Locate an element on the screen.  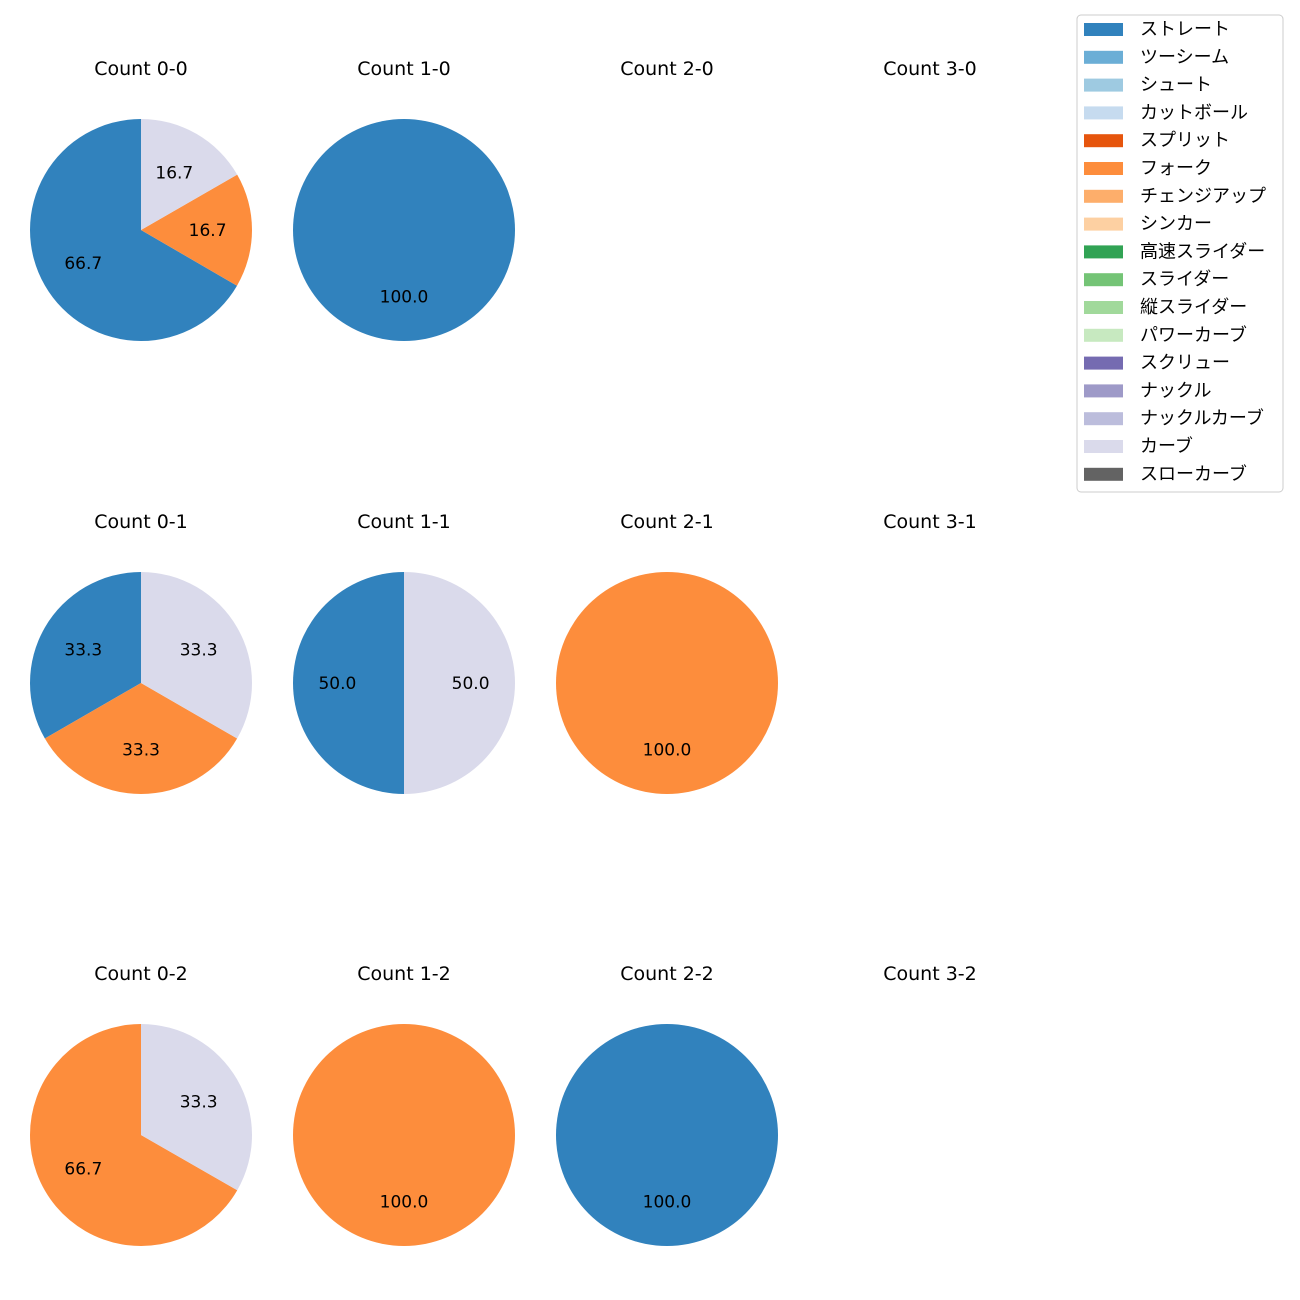
legend-label: ツーシーム is located at coordinates (1184, 57).